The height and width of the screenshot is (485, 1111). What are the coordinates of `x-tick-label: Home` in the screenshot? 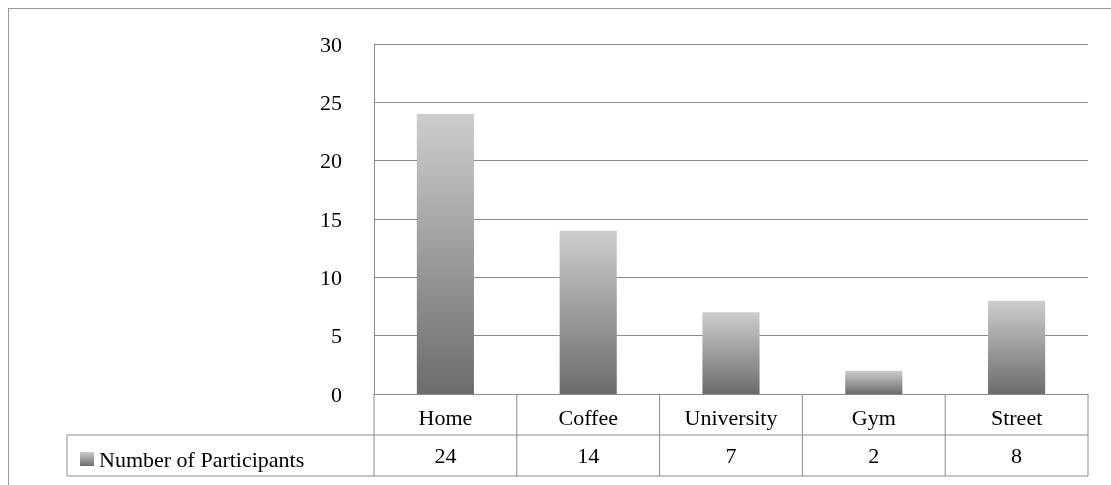 It's located at (445, 417).